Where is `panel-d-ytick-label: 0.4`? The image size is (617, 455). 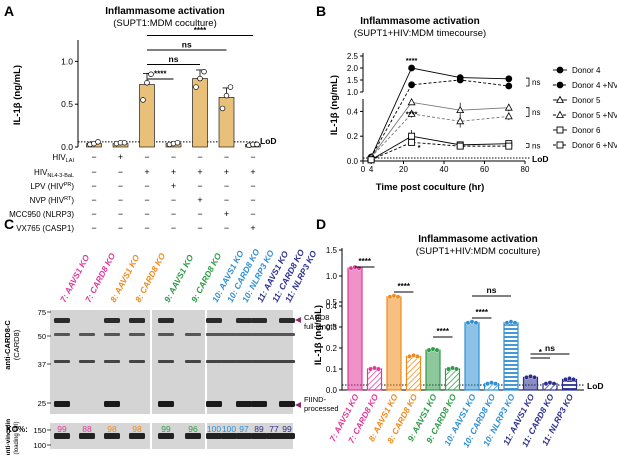 panel-d-ytick-label: 0.4 is located at coordinates (332, 306).